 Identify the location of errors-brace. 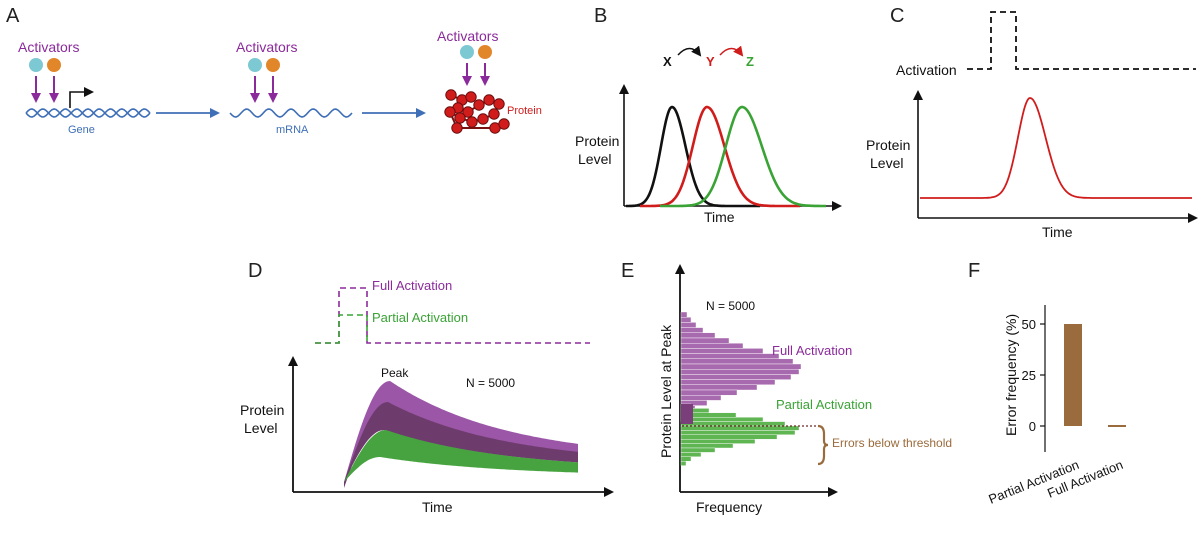
(823, 445).